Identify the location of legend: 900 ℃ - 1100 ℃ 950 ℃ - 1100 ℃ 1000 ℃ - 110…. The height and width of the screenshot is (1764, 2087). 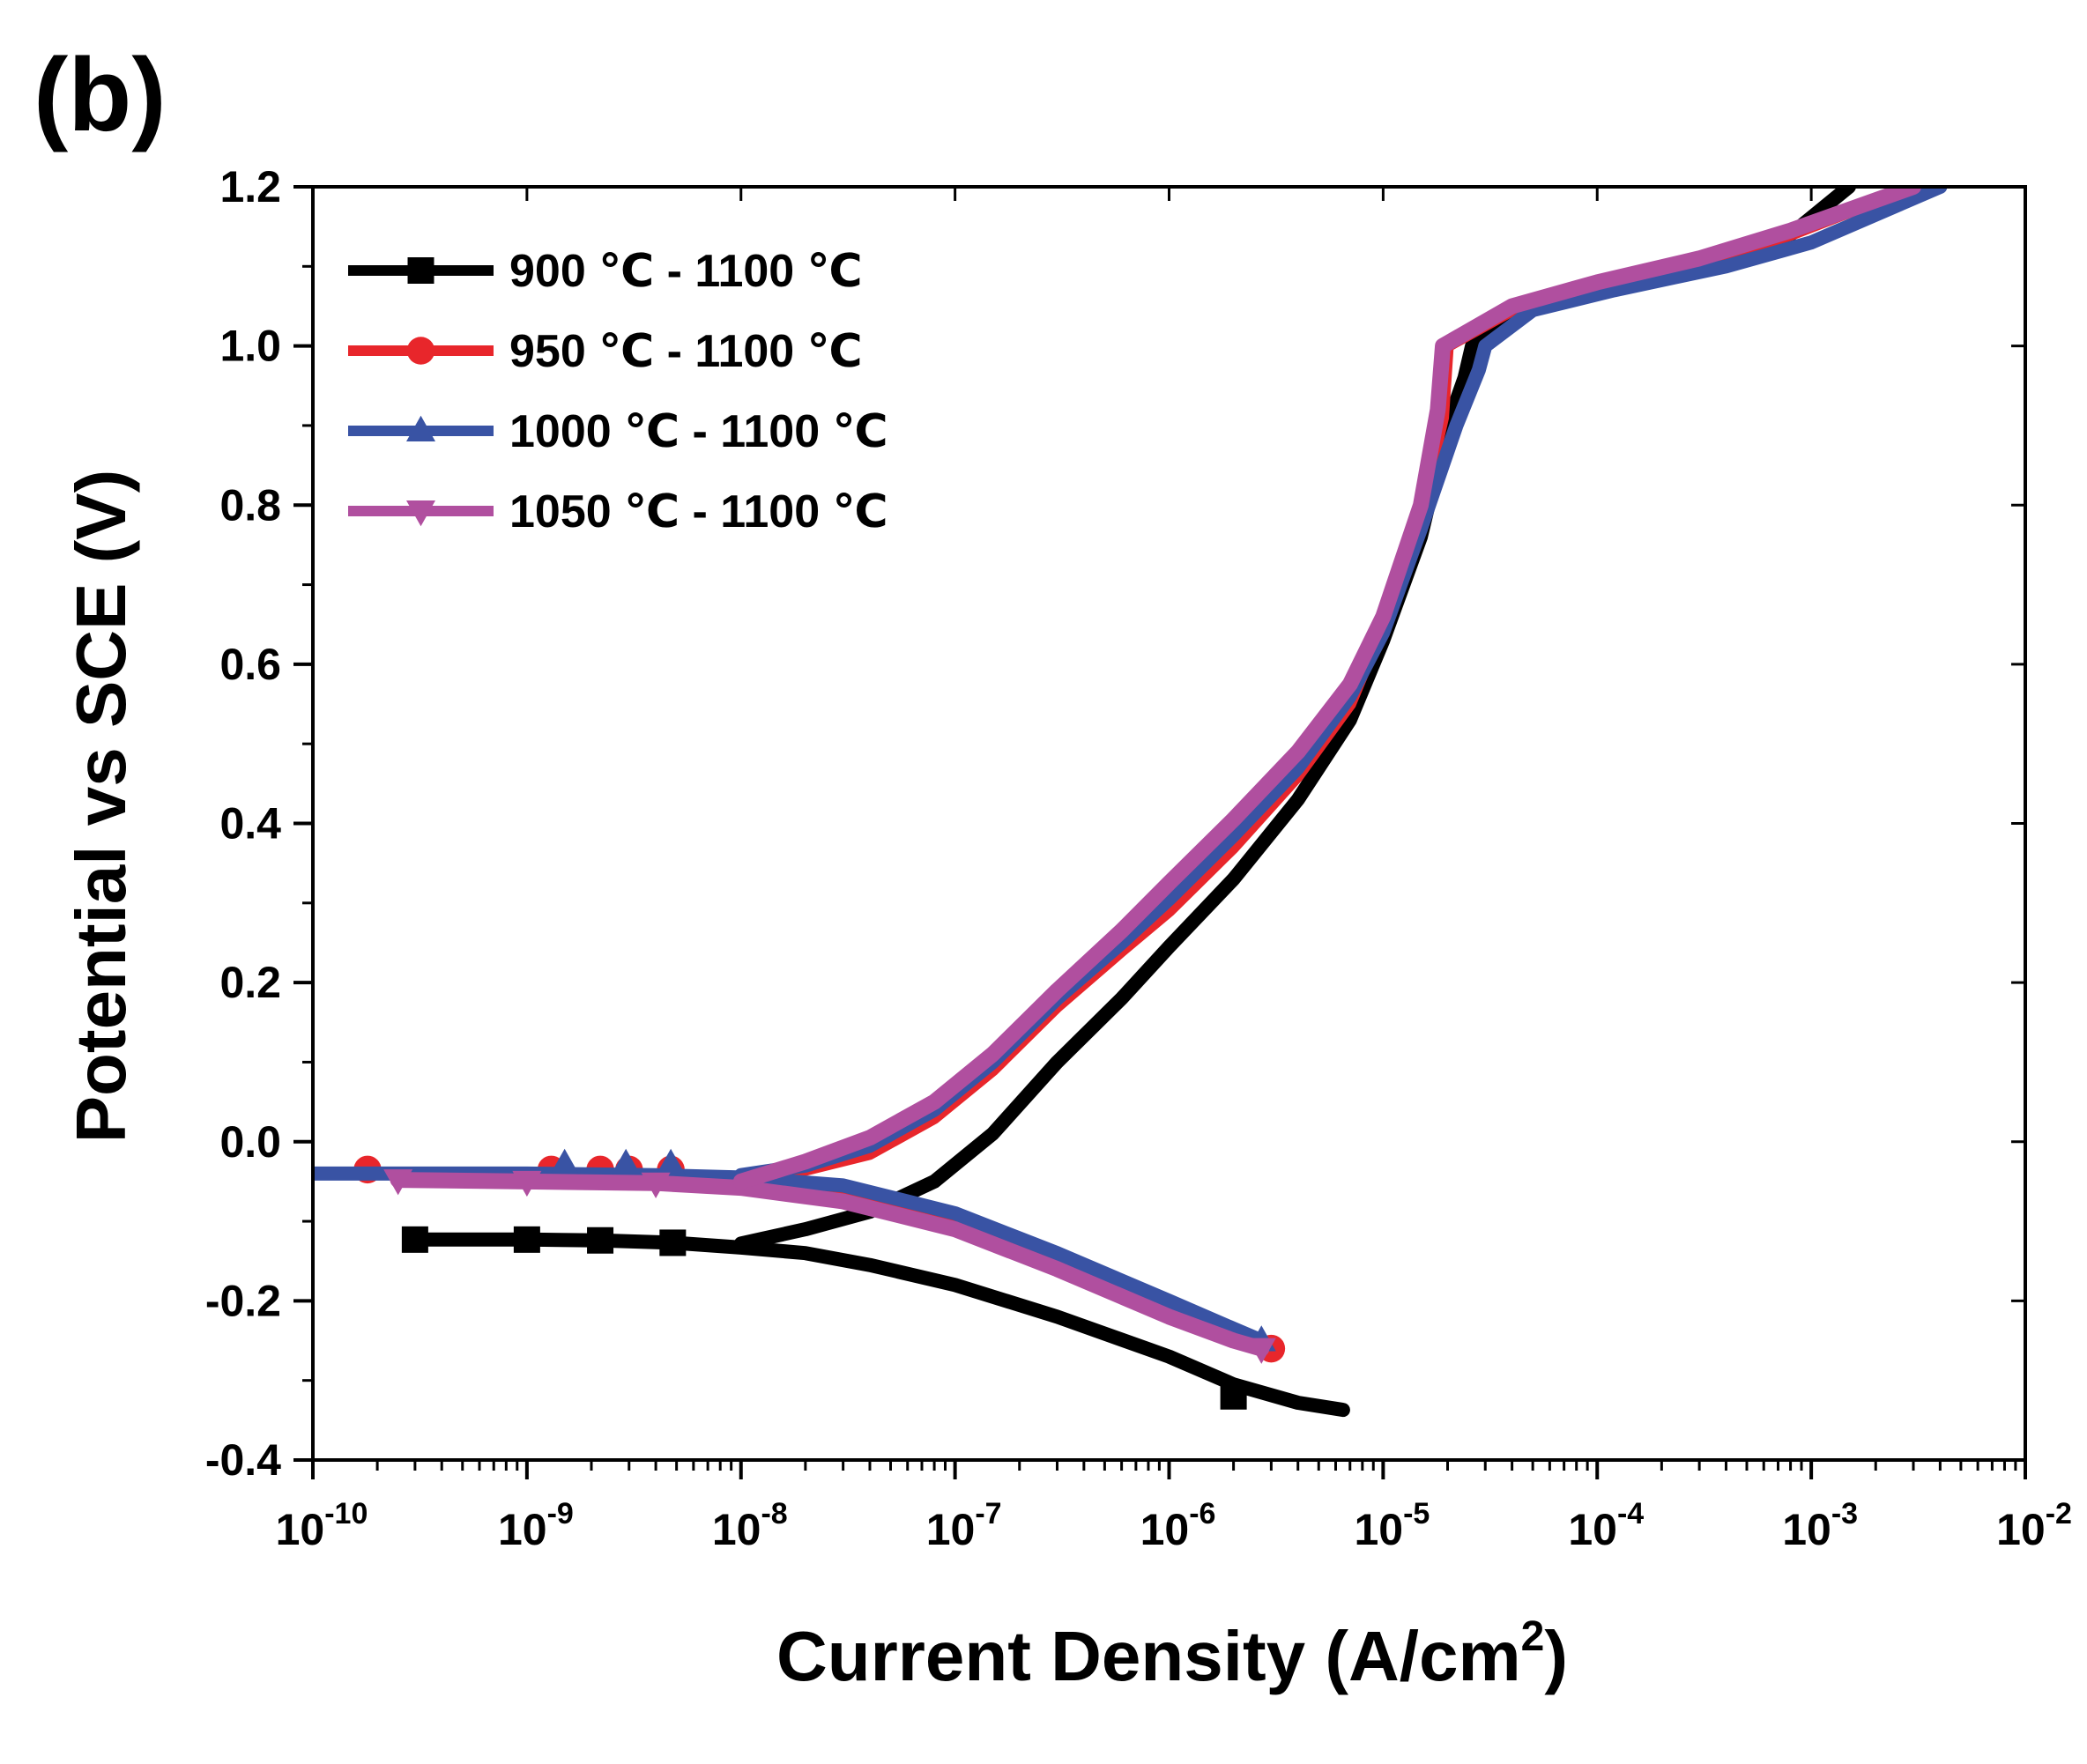
(618, 391).